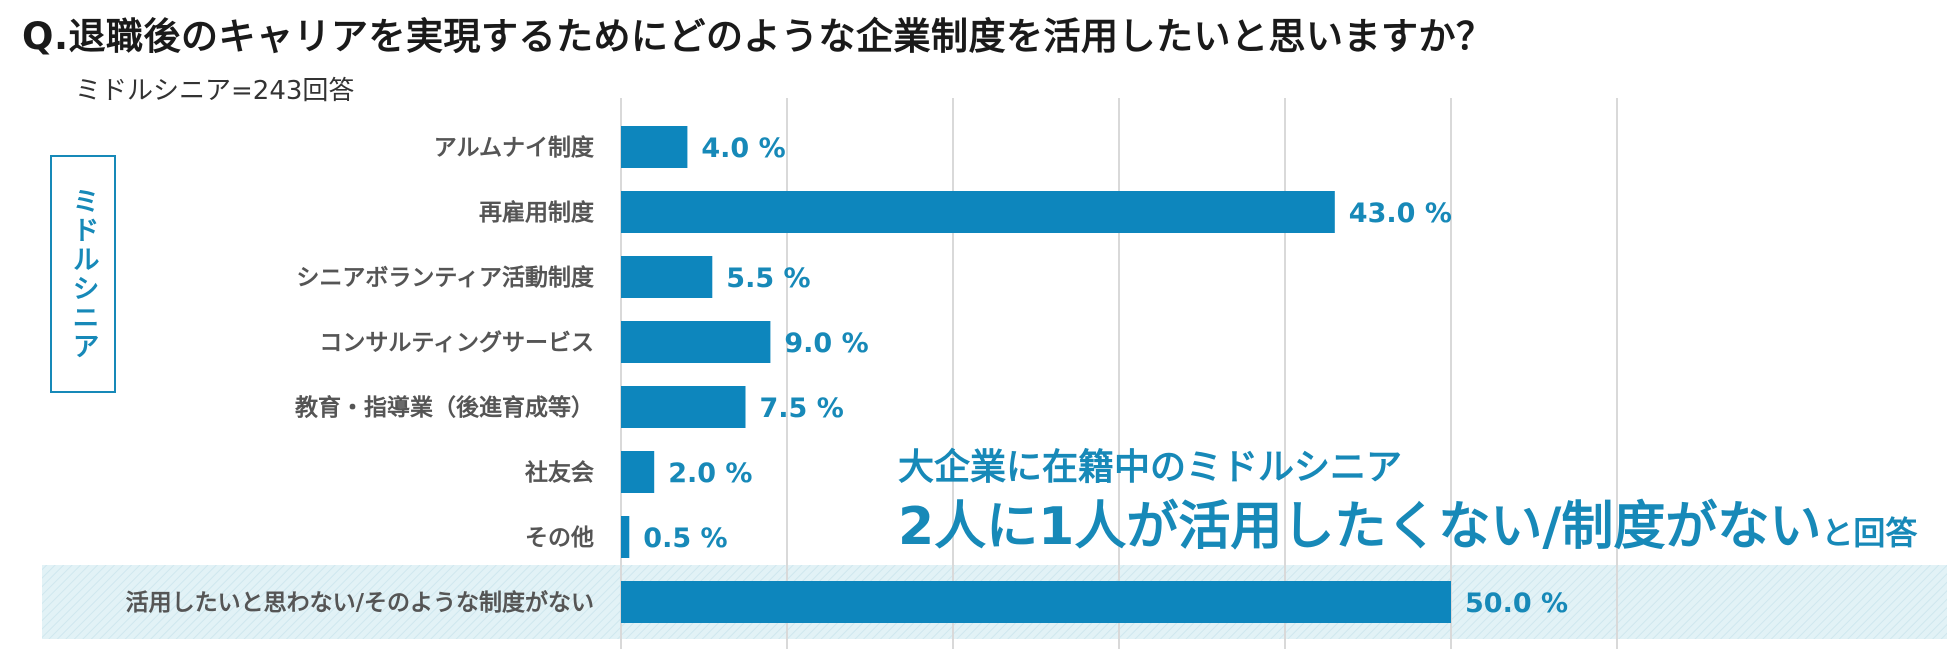  I want to click on value-label: 4.0 %, so click(743, 148).